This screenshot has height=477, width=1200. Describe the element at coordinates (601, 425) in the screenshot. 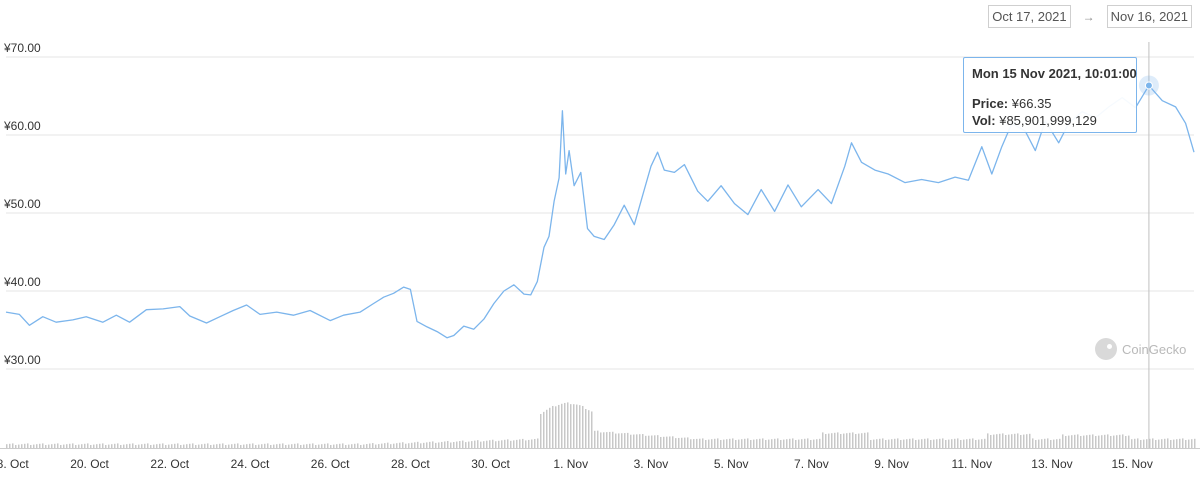

I see `volume-bars` at that location.